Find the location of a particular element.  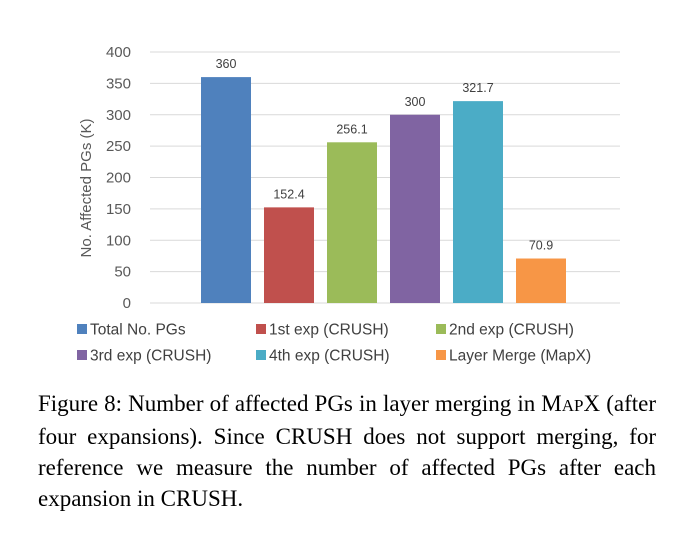

y-tick-label: 400 is located at coordinates (118, 52).